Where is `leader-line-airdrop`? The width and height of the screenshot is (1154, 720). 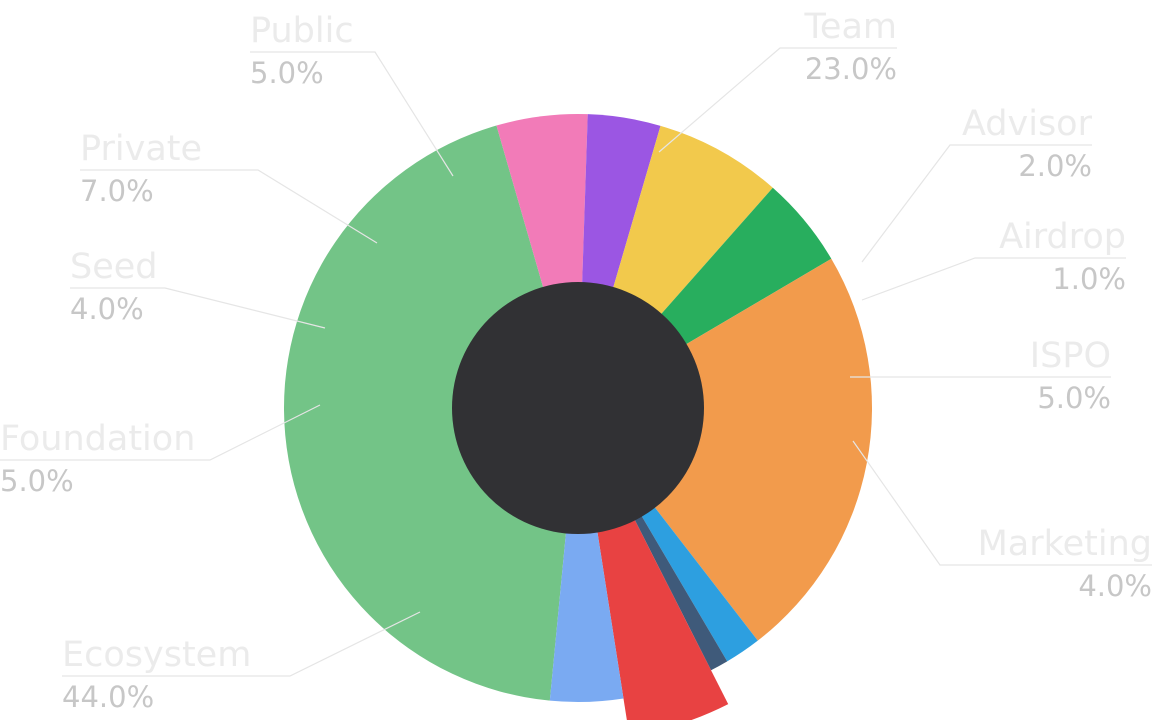 leader-line-airdrop is located at coordinates (993, 279).